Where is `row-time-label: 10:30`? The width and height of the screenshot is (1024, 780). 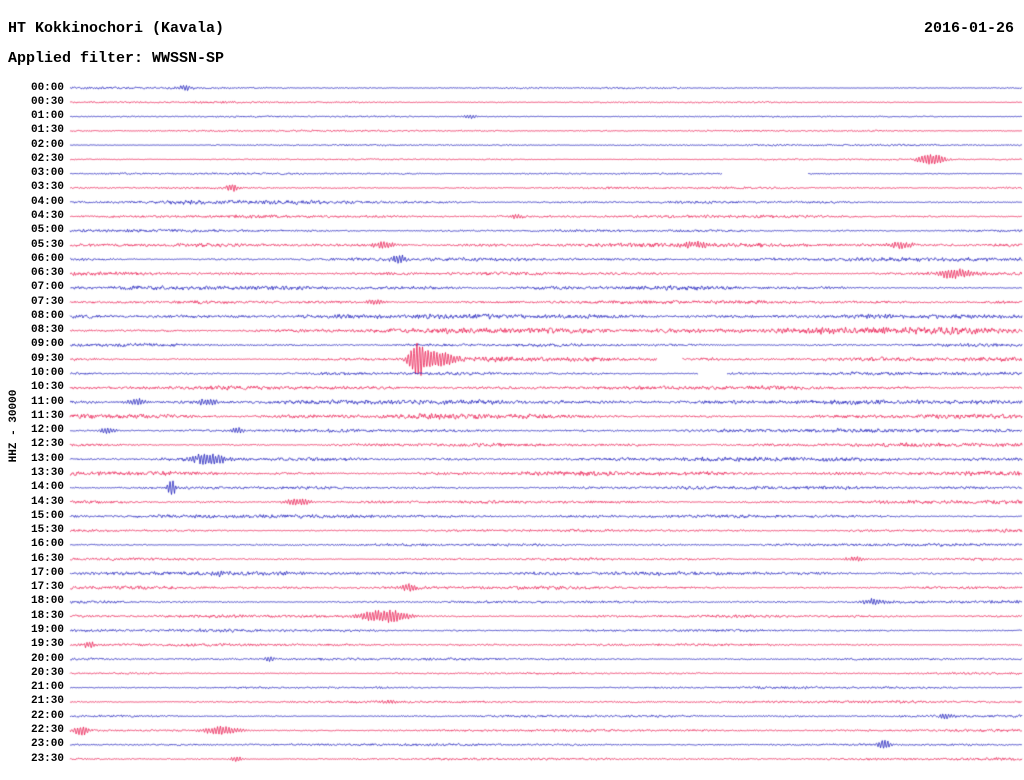
row-time-label: 10:30 is located at coordinates (47, 387).